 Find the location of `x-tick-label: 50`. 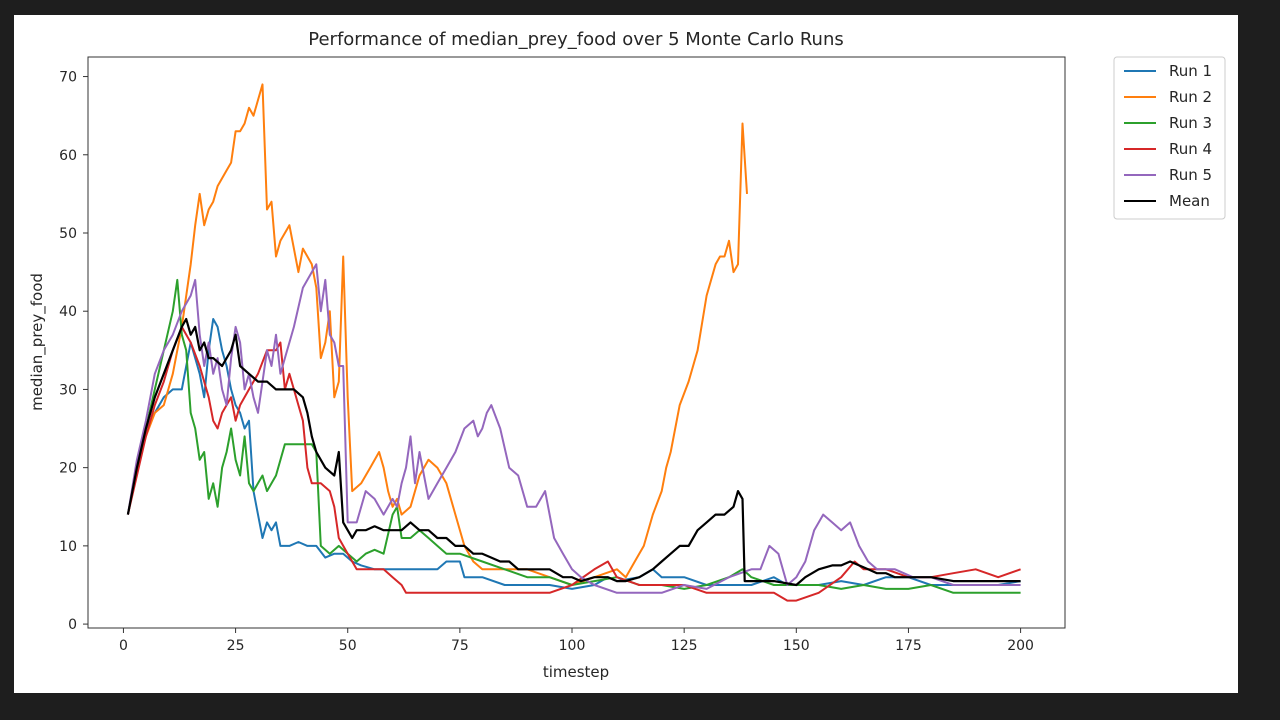

x-tick-label: 50 is located at coordinates (348, 646).